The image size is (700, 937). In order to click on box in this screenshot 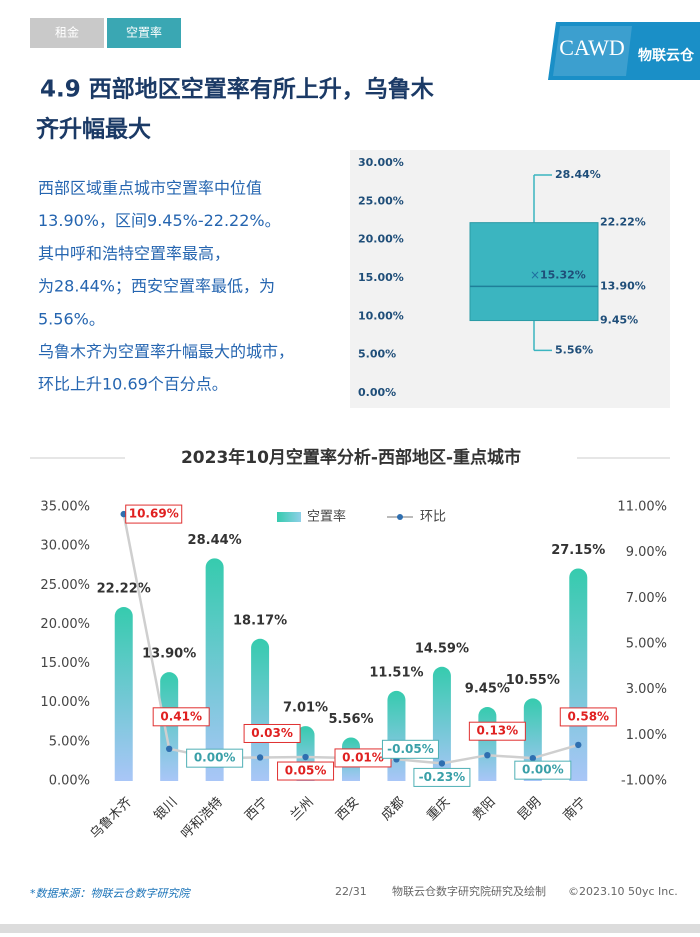, I will do `click(534, 272)`.